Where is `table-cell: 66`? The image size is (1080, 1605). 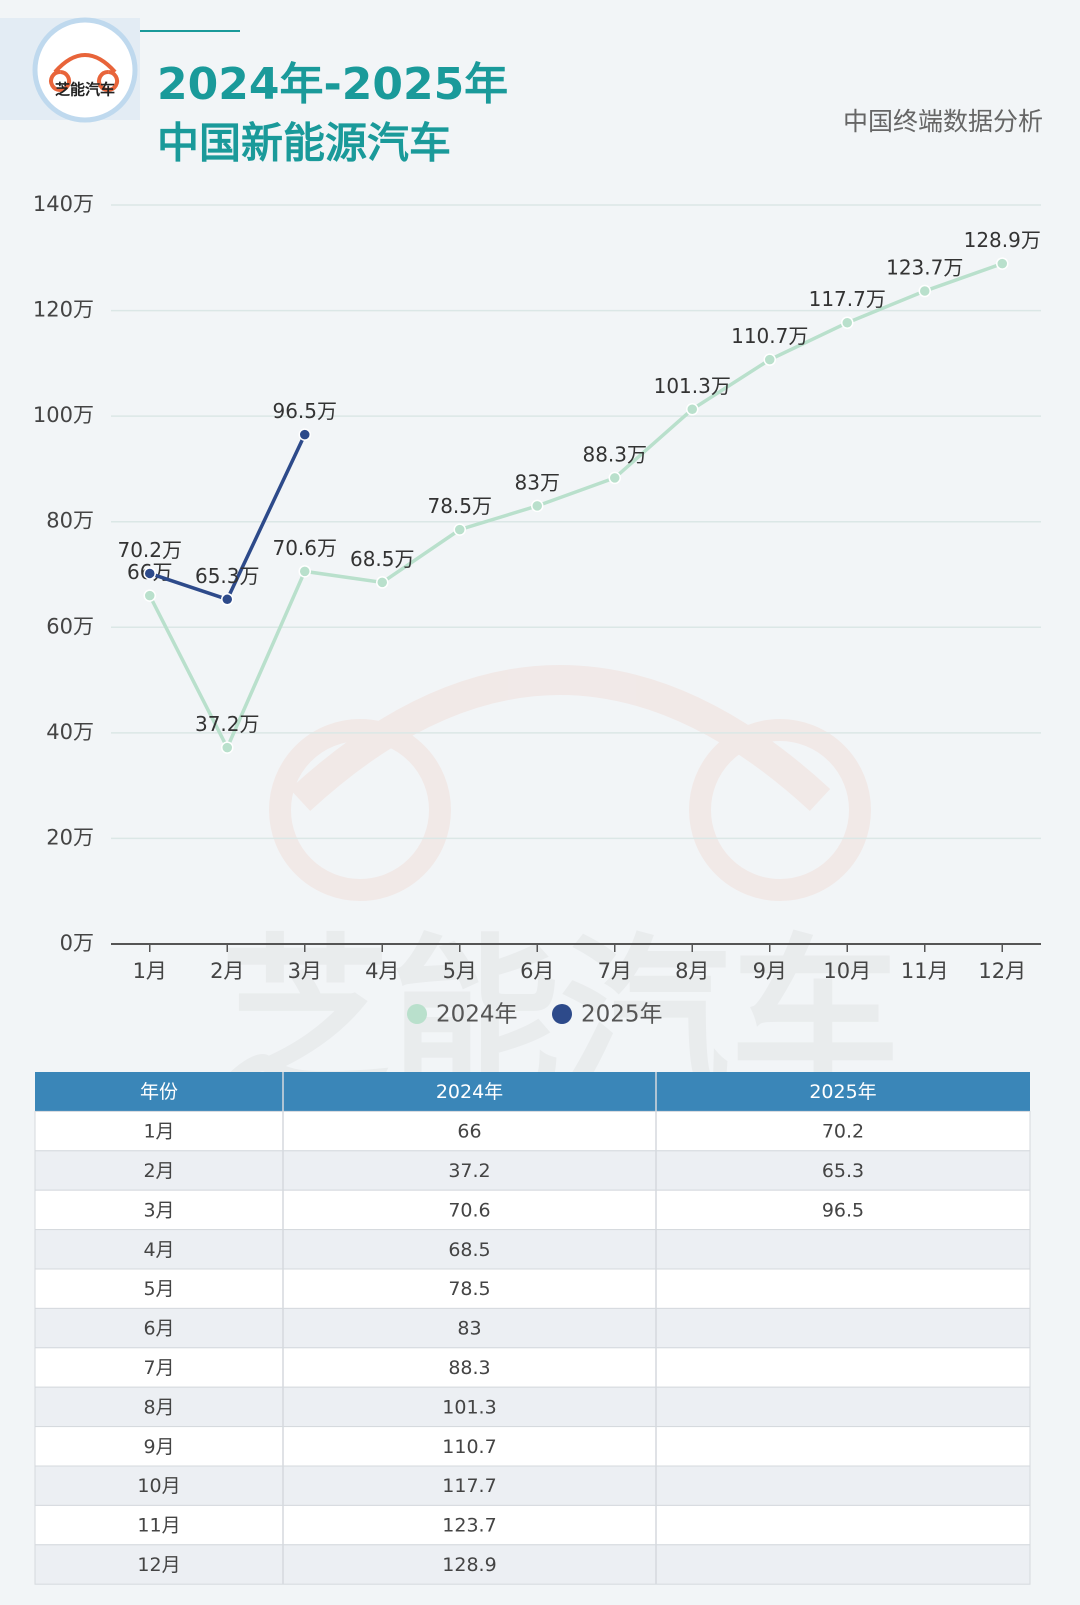
table-cell: 66 is located at coordinates (469, 1132).